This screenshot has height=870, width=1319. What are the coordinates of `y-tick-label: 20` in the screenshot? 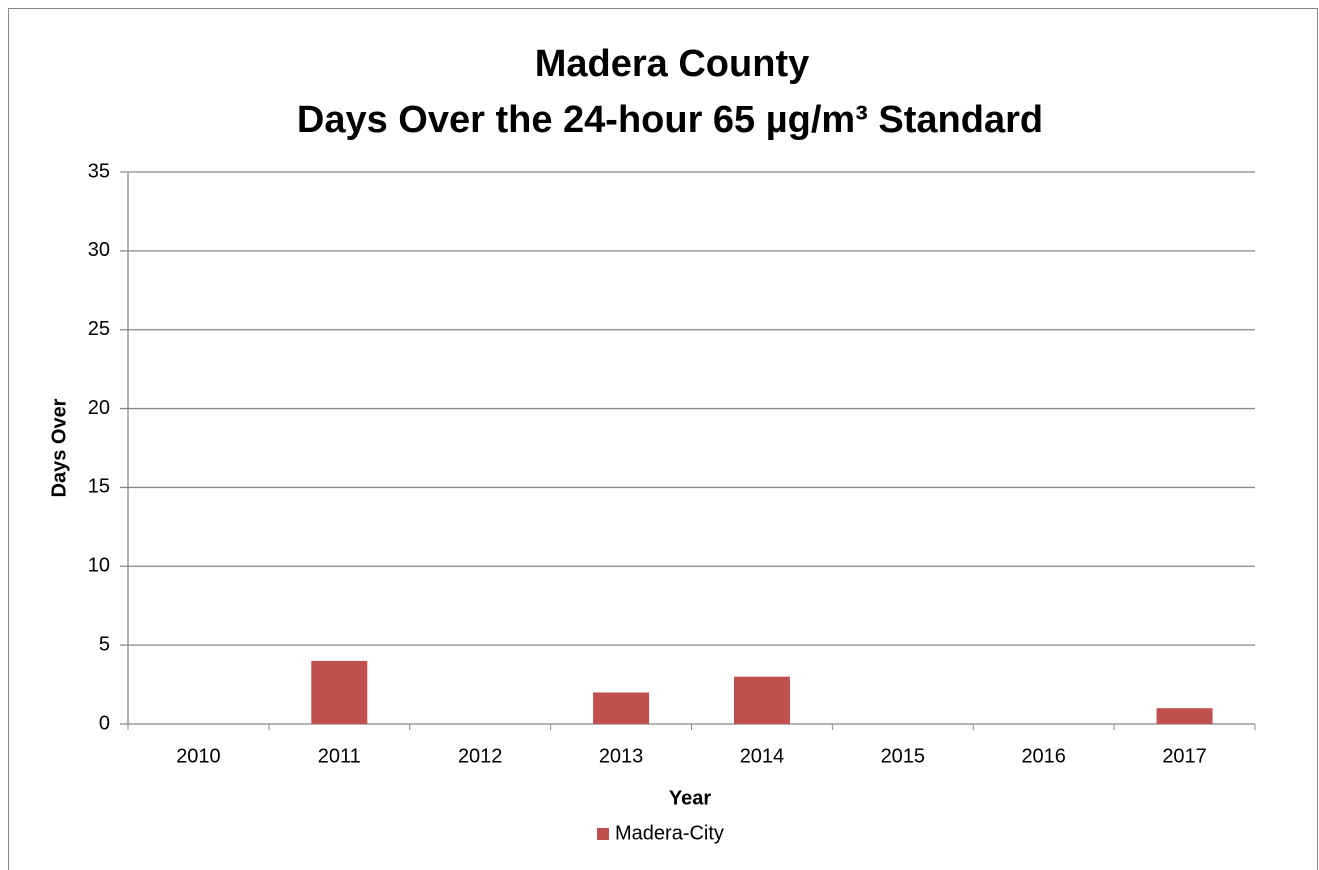 It's located at (99, 408).